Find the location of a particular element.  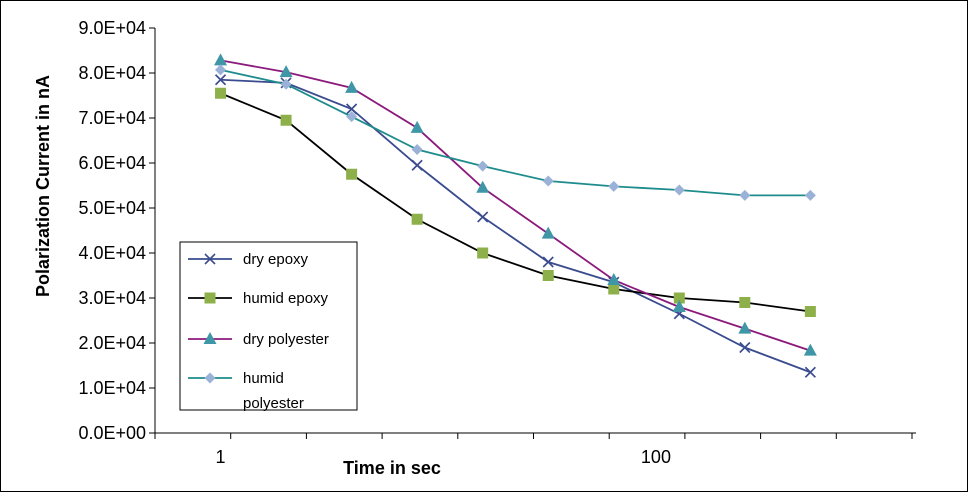

y-tick-label: 0.0E+00 is located at coordinates (112, 433).